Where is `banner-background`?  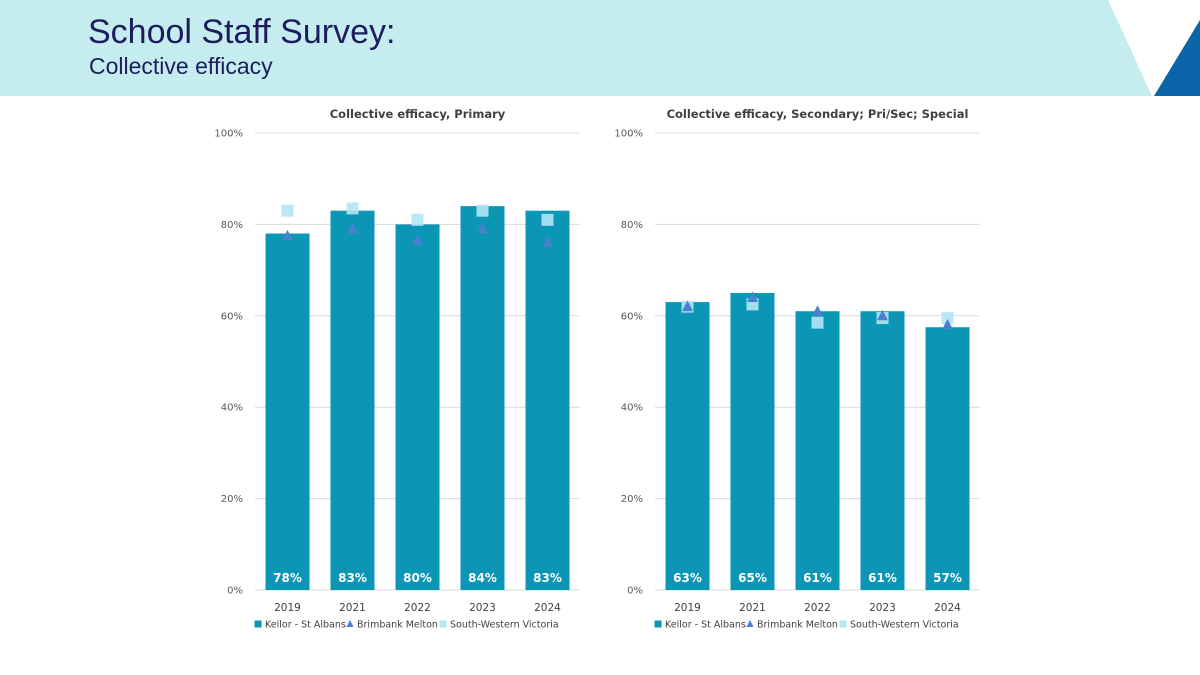
banner-background is located at coordinates (576, 48).